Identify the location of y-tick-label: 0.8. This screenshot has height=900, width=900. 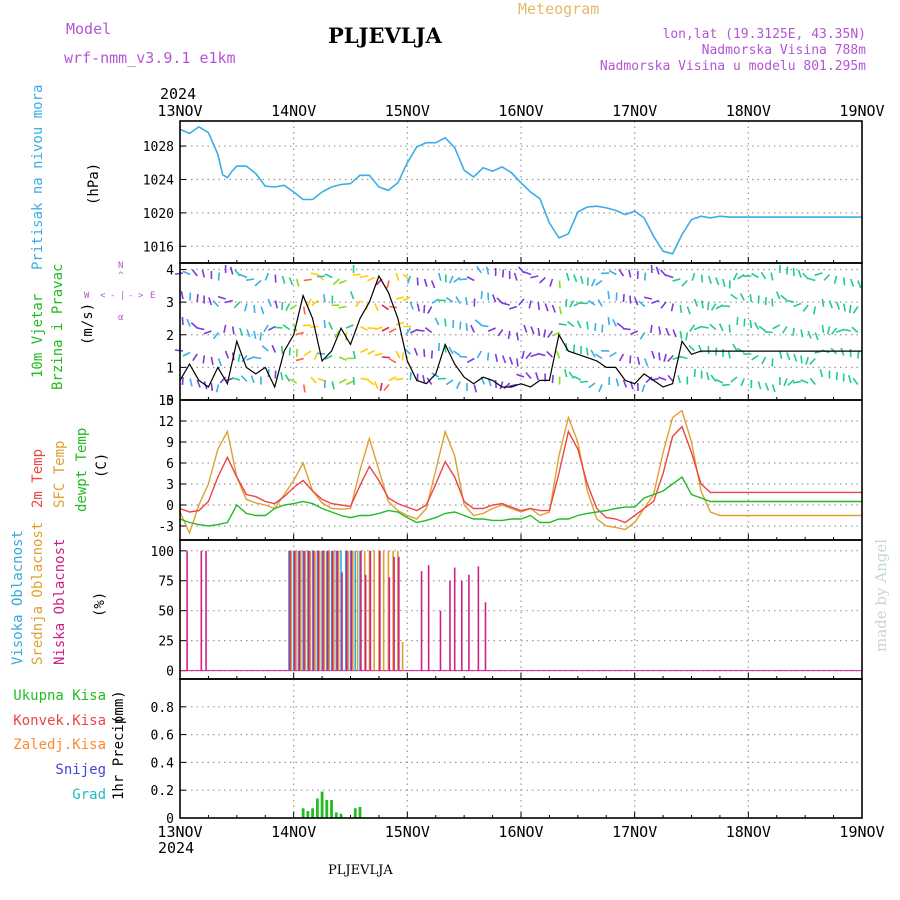
(162, 708).